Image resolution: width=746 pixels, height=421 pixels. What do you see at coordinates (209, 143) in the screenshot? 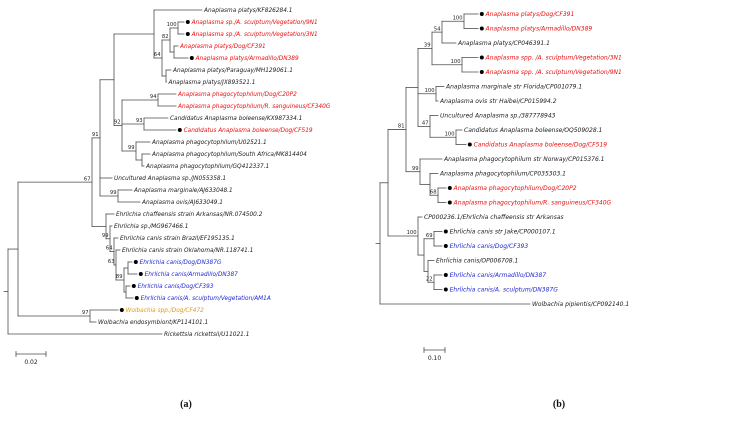
I see `taxon-label: Anaplasma phagocytophilum/U02521.1` at bounding box center [209, 143].